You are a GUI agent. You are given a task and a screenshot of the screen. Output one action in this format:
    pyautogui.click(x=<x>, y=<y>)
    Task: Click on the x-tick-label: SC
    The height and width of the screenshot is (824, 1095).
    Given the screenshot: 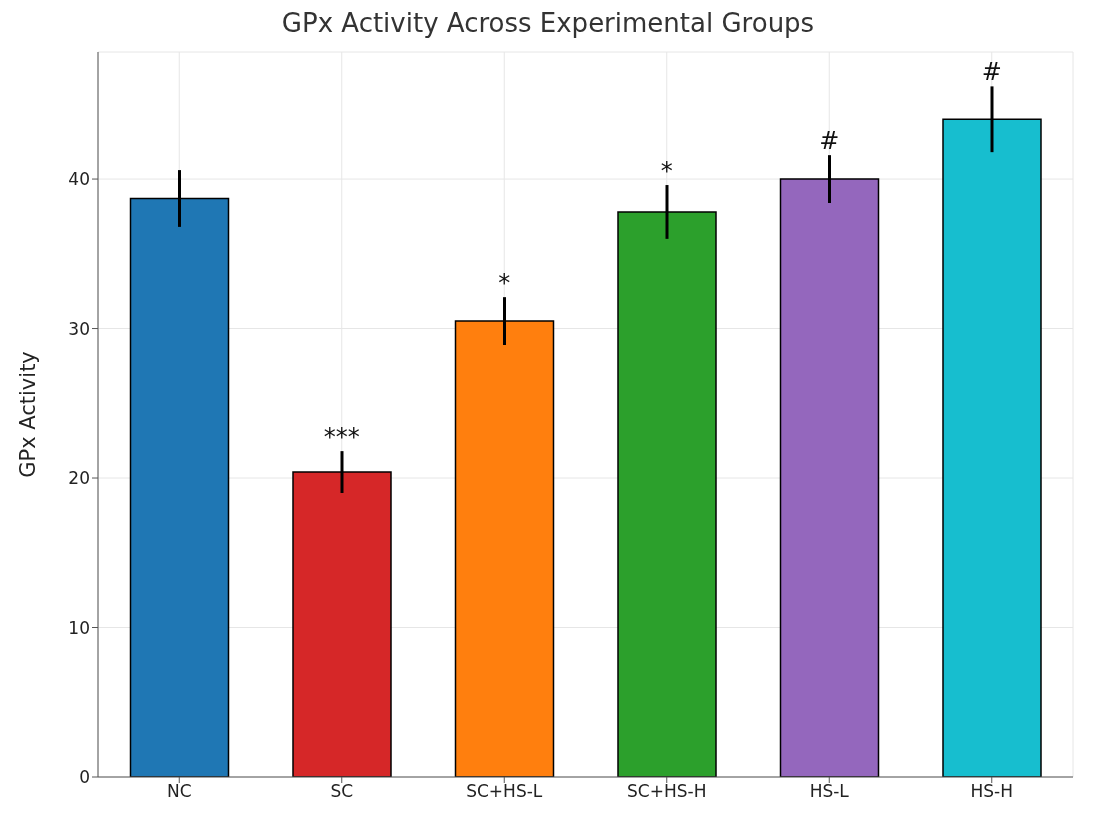 What is the action you would take?
    pyautogui.click(x=342, y=791)
    